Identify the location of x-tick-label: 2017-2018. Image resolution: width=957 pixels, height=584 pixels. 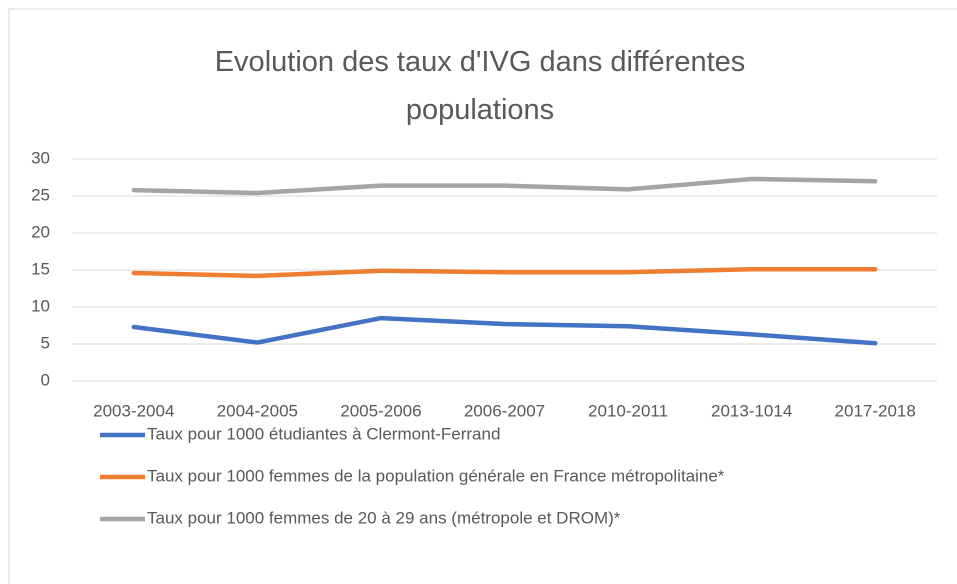
(875, 410).